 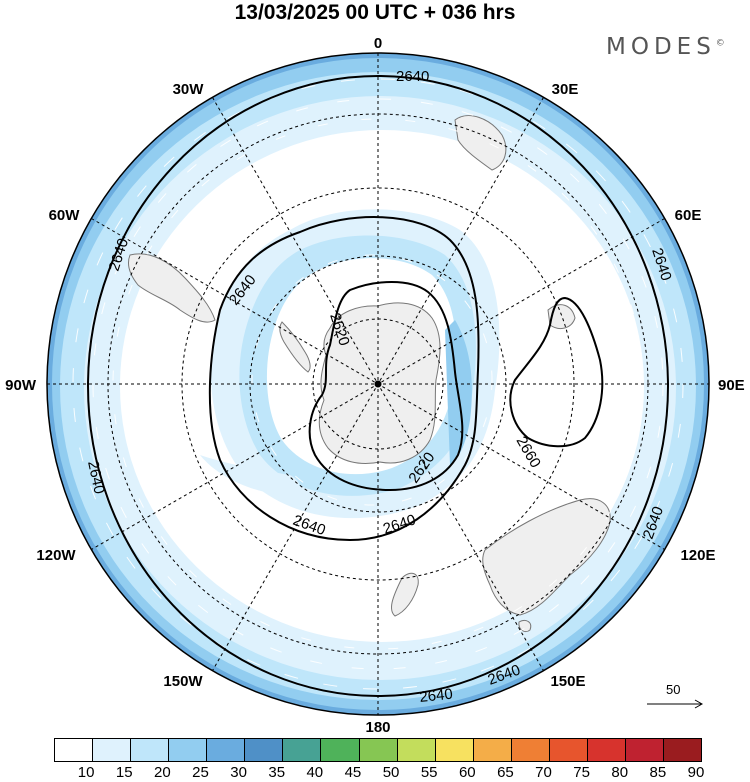 What do you see at coordinates (250, 475) in the screenshot?
I see `jet-streak-southwest` at bounding box center [250, 475].